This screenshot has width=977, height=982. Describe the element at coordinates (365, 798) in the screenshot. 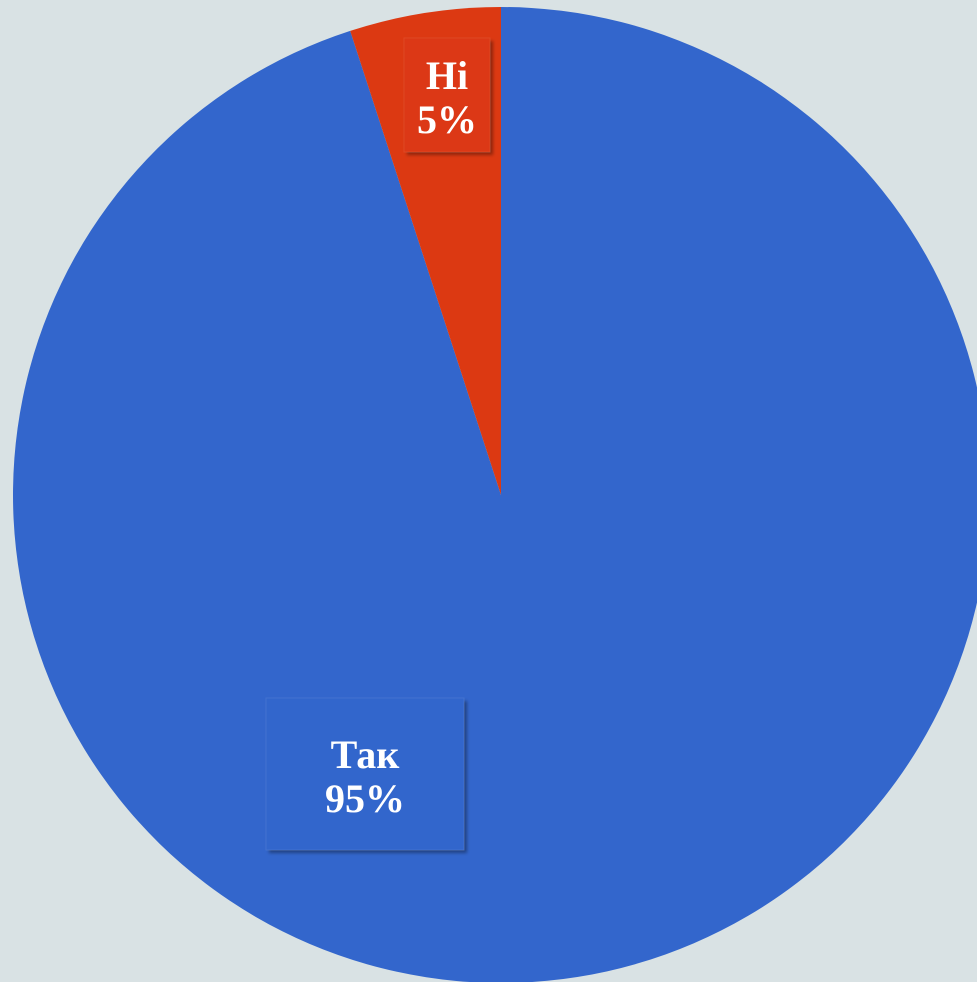

I see `slice-percent-label: 95%` at that location.